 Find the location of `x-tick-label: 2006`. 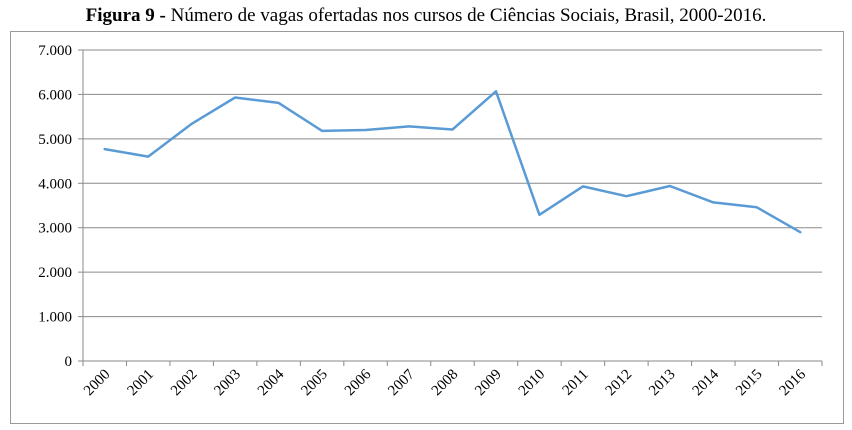

x-tick-label: 2006 is located at coordinates (358, 382).